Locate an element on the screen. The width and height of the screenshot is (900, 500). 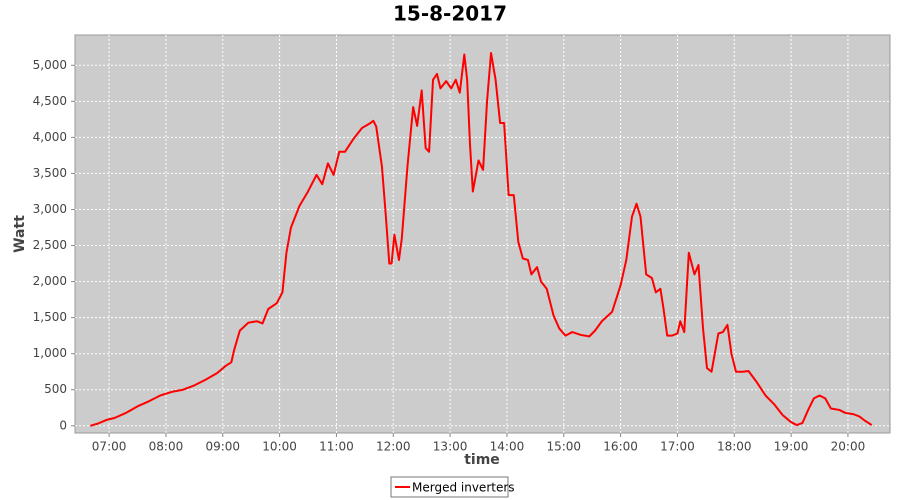
x-tick-label: 12:00 is located at coordinates (393, 447).